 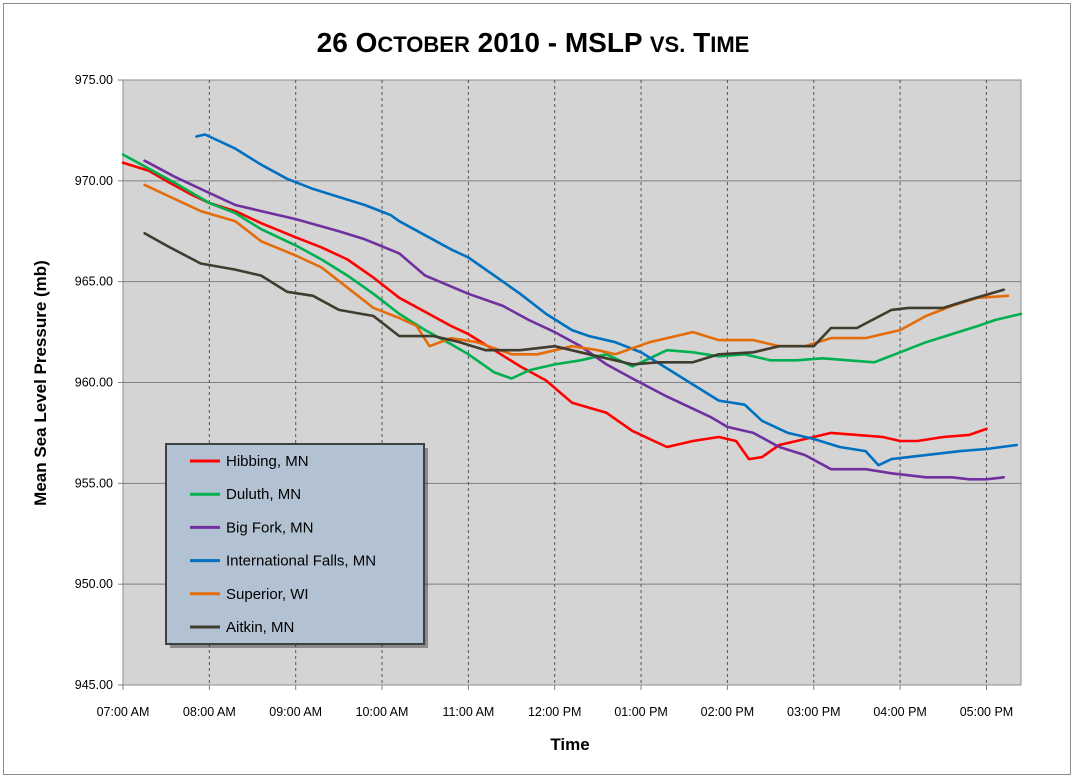 I want to click on y-tick-label: 975.00, so click(x=94, y=80).